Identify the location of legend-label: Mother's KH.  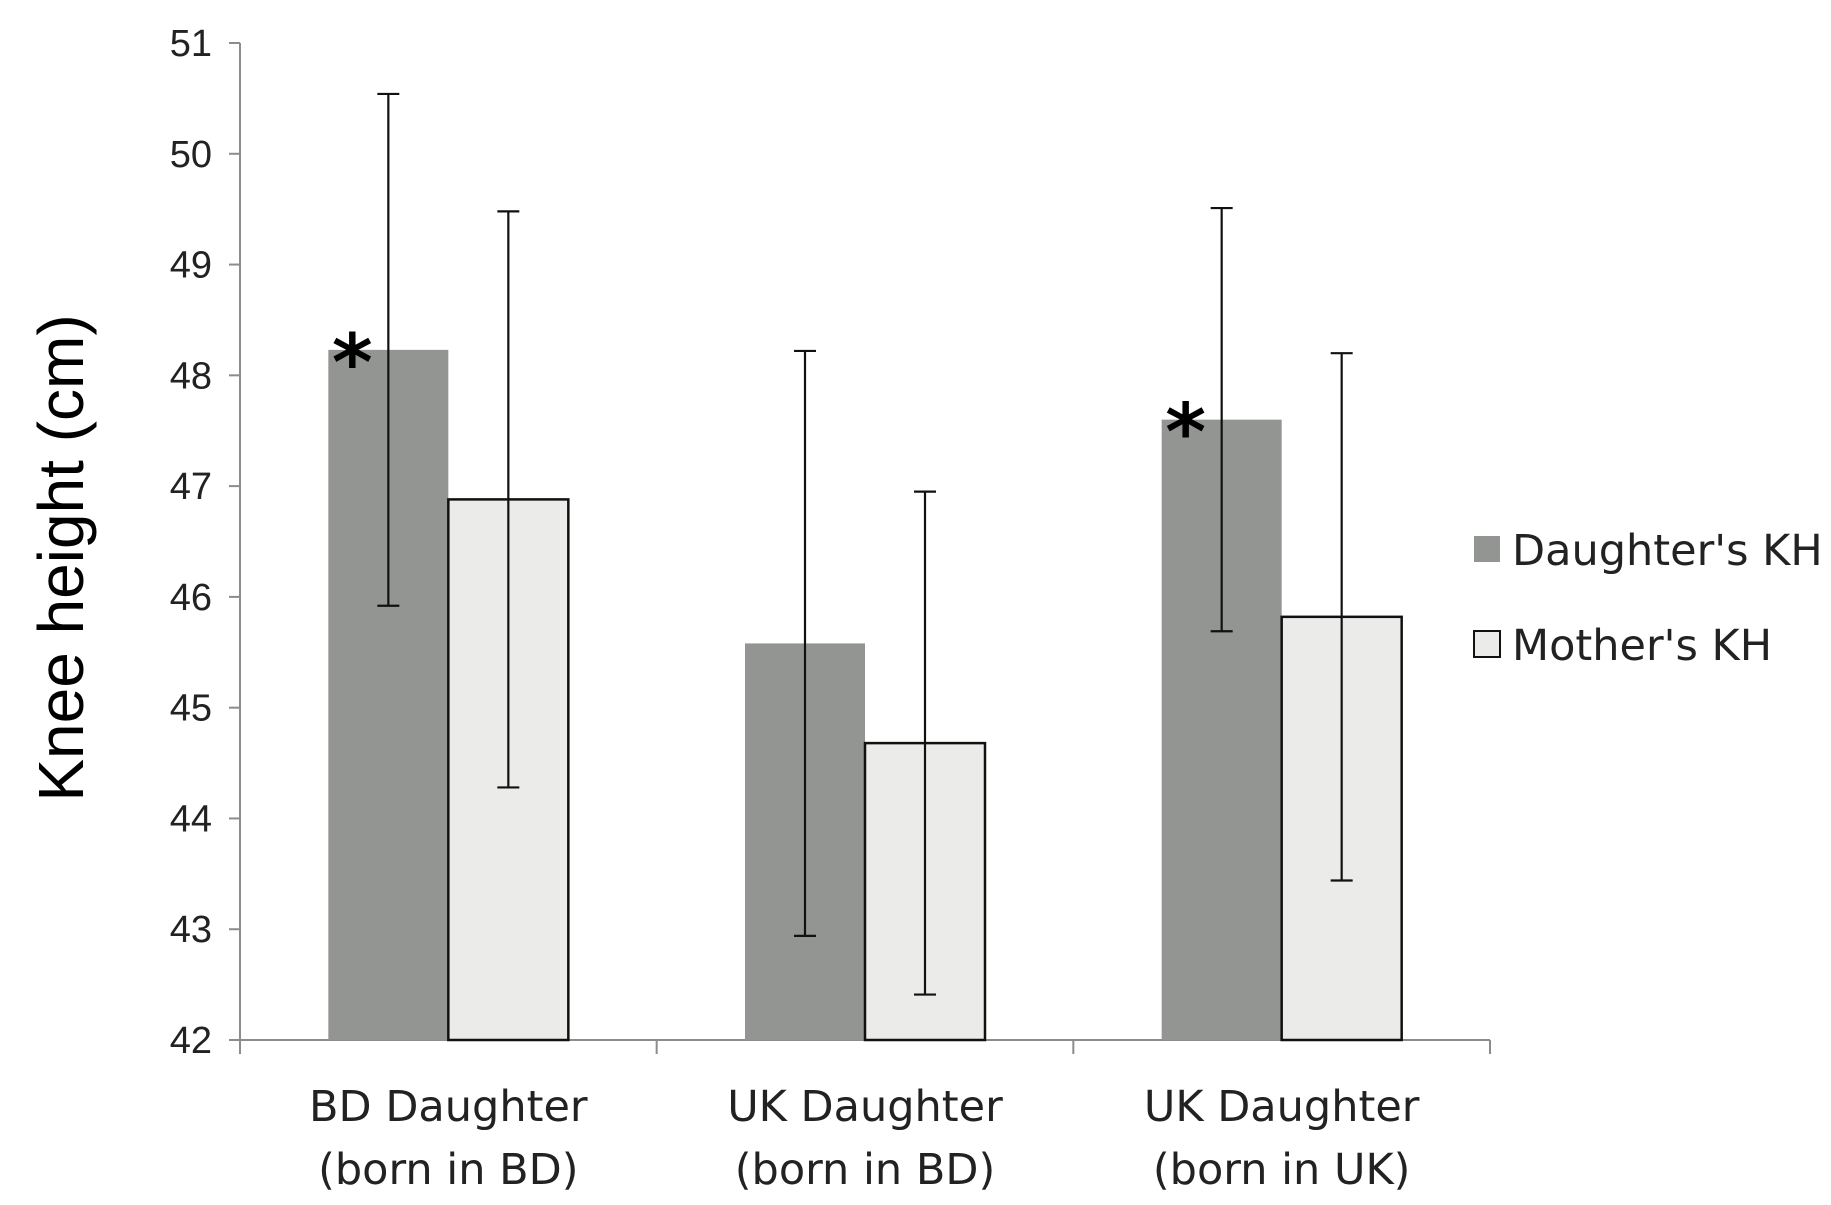
(1642, 646).